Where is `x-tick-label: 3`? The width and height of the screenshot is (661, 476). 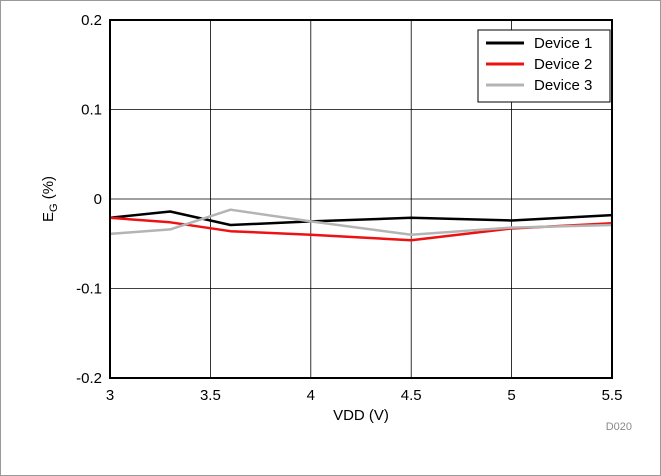 x-tick-label: 3 is located at coordinates (110, 395).